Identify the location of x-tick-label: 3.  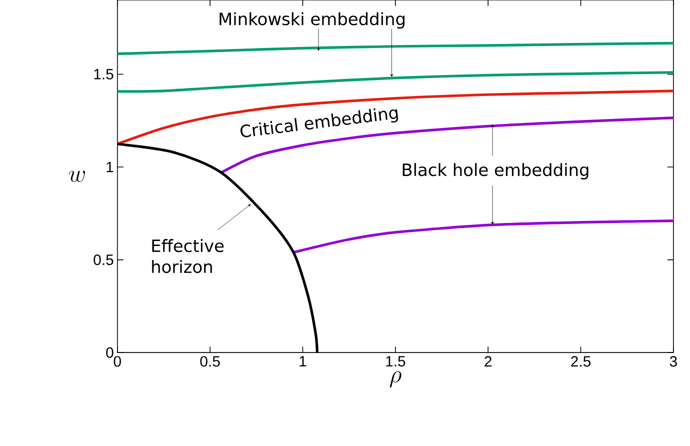
(673, 361).